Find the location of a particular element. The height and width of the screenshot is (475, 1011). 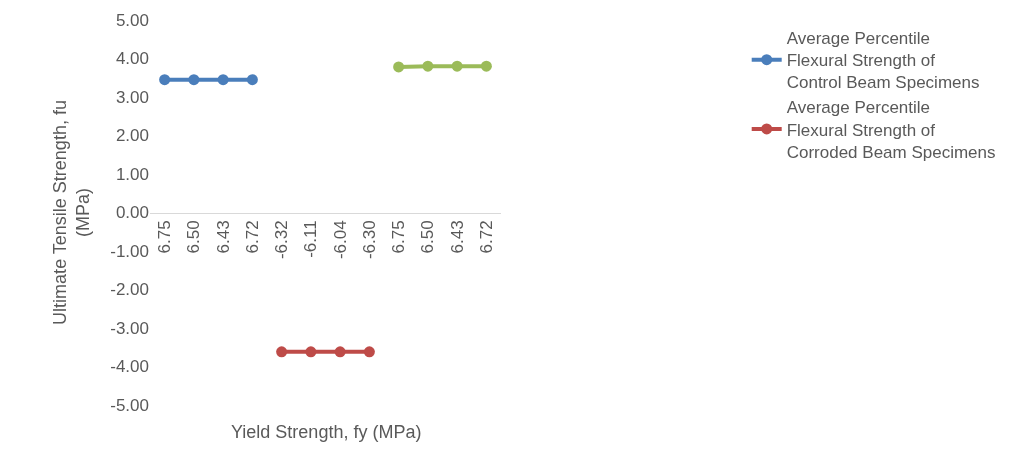

y-tick-label: 2.00 is located at coordinates (132, 136).